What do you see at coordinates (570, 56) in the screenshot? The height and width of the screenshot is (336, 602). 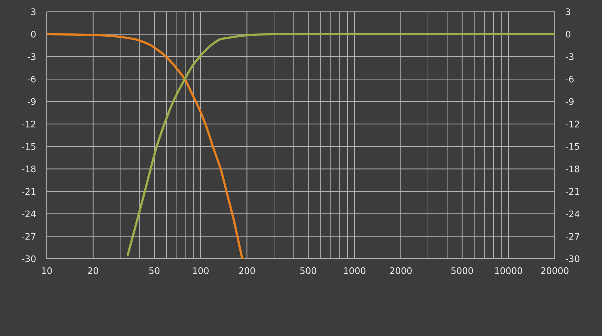 I see `y2-tick-label: -3` at bounding box center [570, 56].